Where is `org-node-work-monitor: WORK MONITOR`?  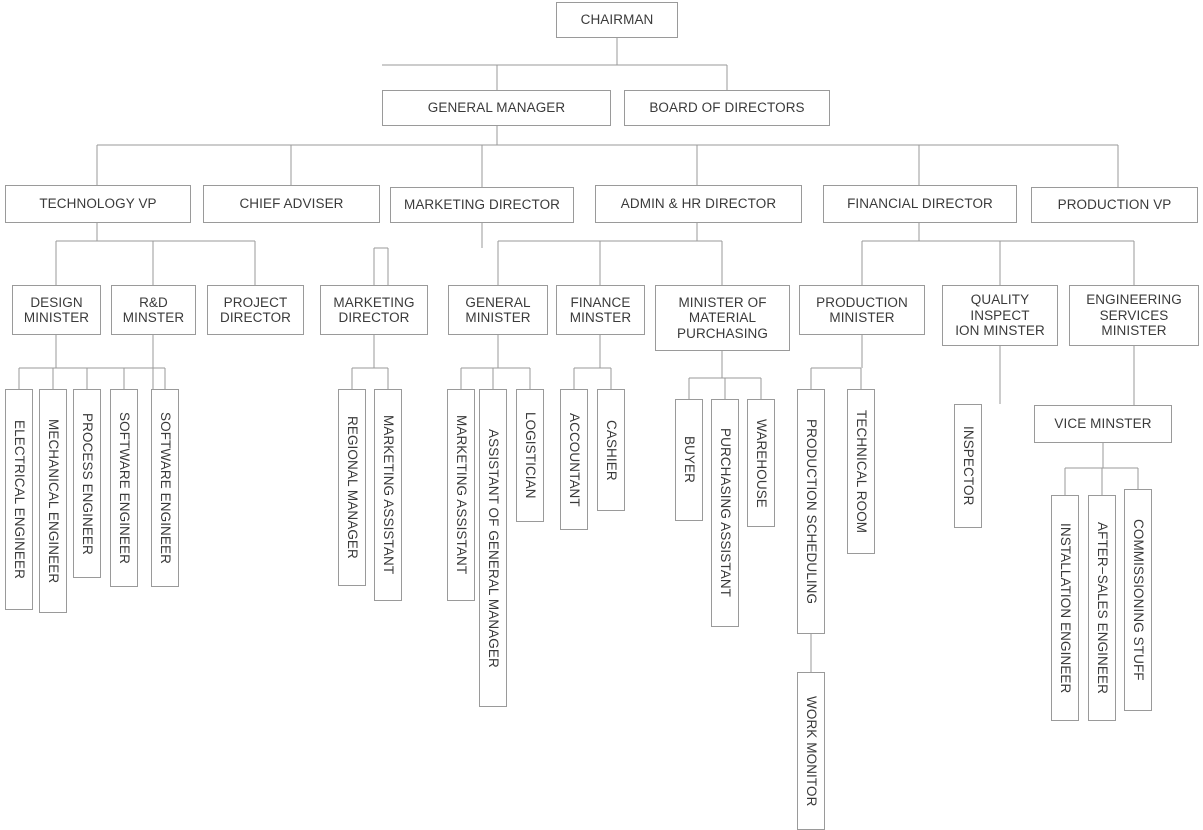 org-node-work-monitor: WORK MONITOR is located at coordinates (811, 751).